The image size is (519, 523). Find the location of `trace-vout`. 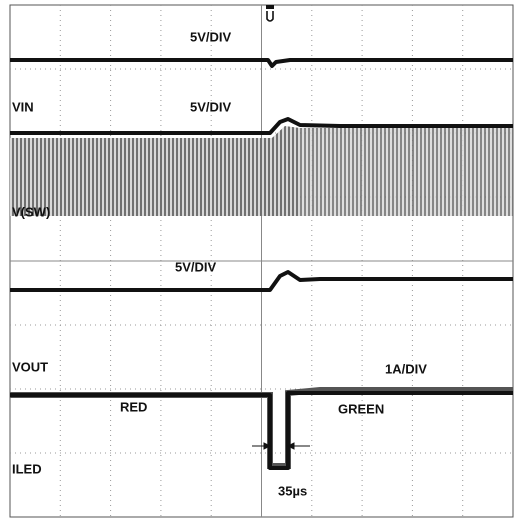

trace-vout is located at coordinates (261, 281).